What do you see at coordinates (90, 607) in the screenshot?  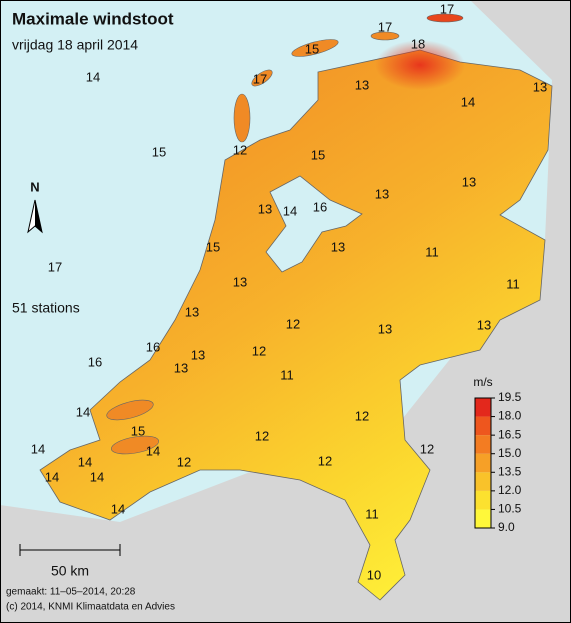 I see `footer-copyright: (c) 2014, KNMI Klimaatdata en Advies` at bounding box center [90, 607].